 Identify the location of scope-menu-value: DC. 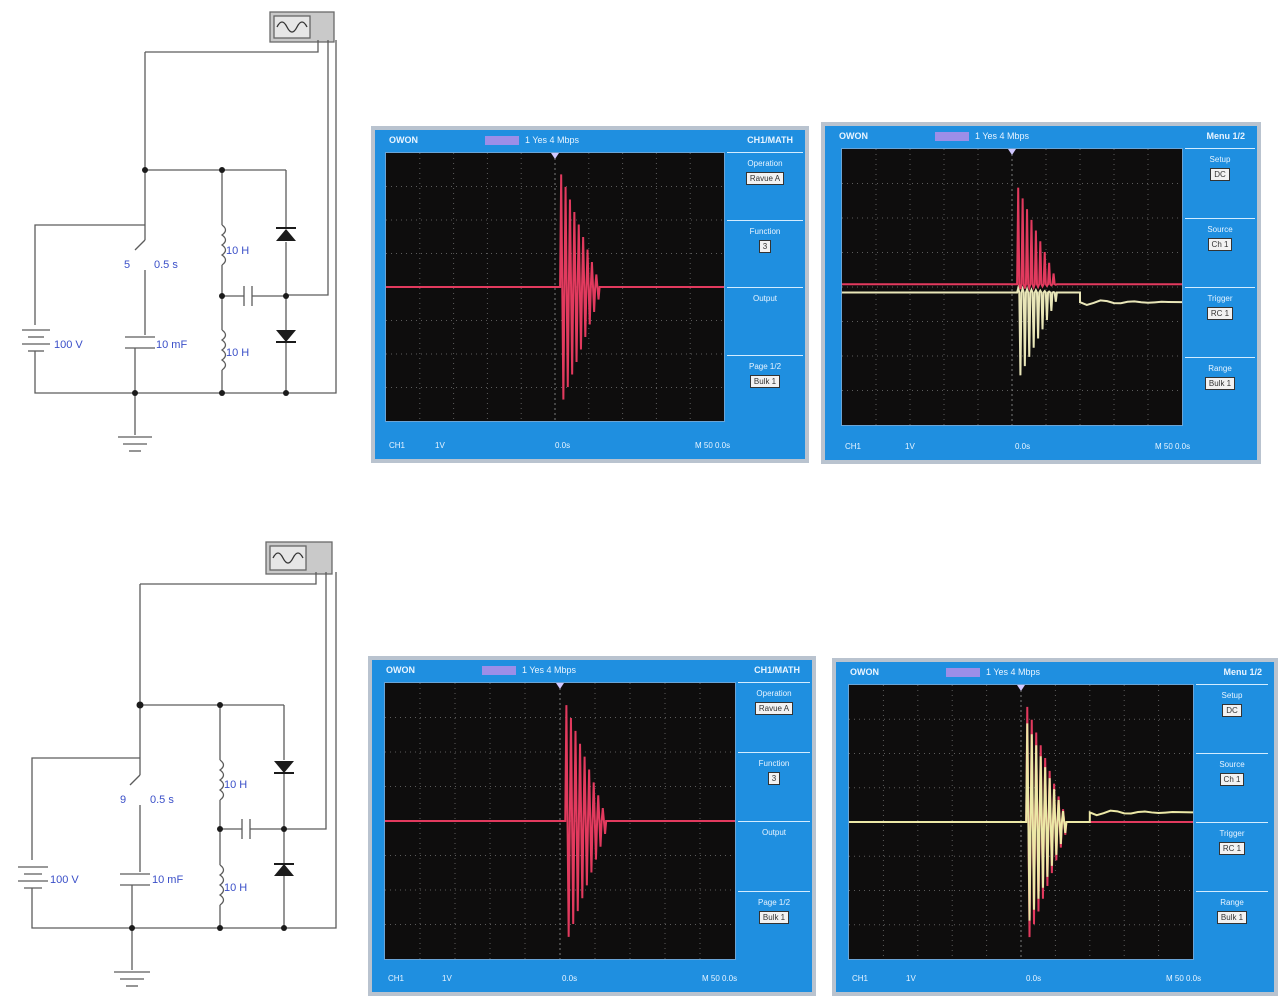
(1232, 710).